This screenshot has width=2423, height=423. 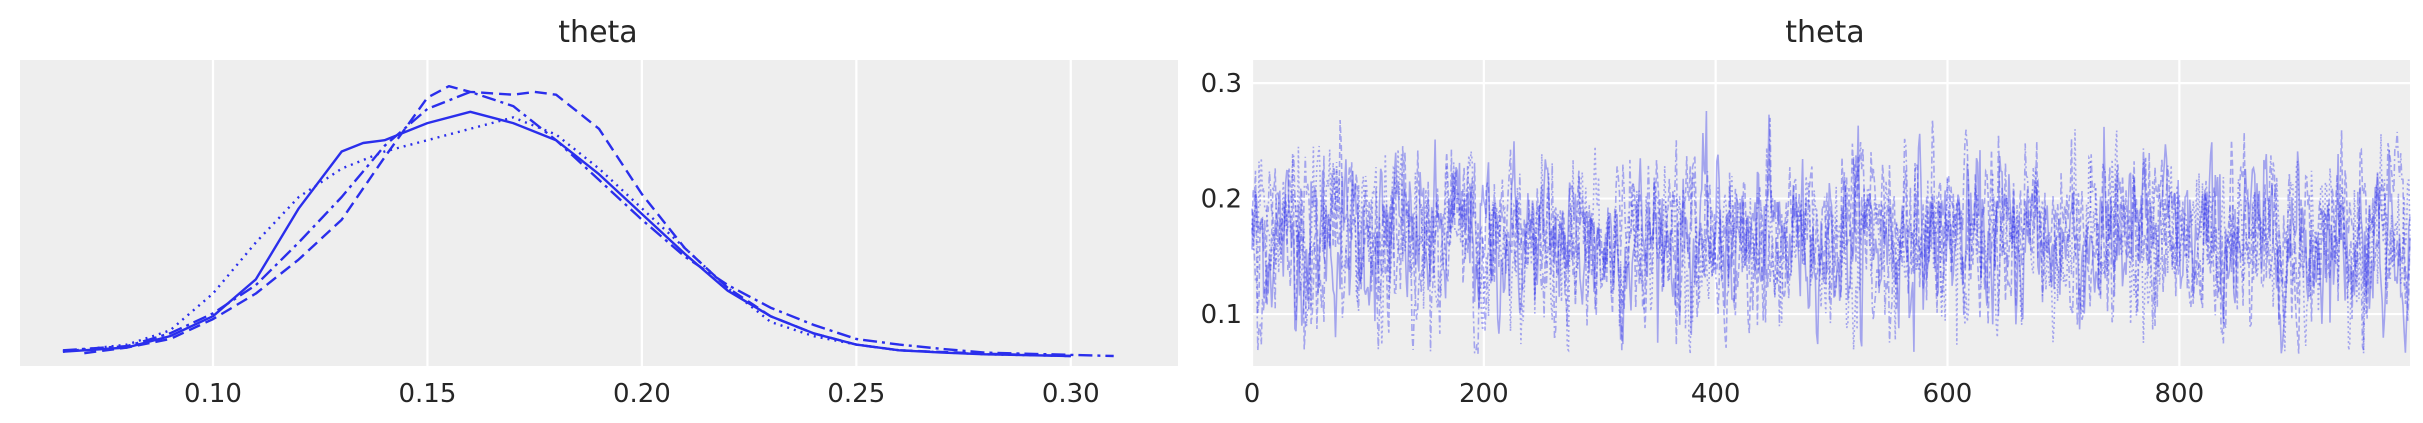 What do you see at coordinates (2180, 394) in the screenshot?
I see `trace-x-tick-label: 800` at bounding box center [2180, 394].